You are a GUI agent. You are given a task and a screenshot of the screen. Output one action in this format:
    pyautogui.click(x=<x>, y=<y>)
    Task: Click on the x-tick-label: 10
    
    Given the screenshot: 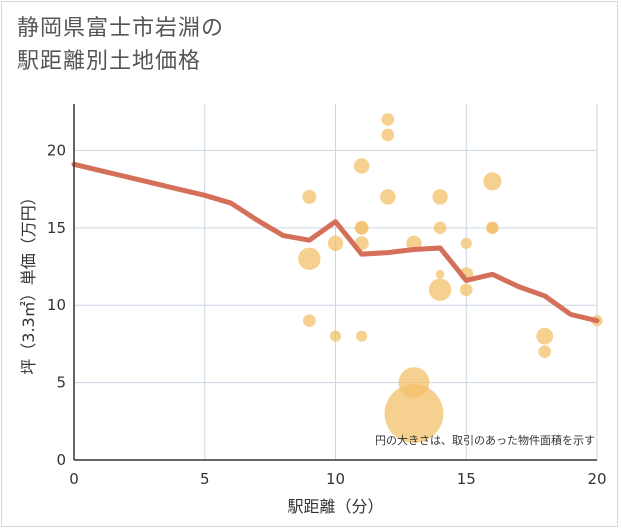 What is the action you would take?
    pyautogui.click(x=335, y=479)
    